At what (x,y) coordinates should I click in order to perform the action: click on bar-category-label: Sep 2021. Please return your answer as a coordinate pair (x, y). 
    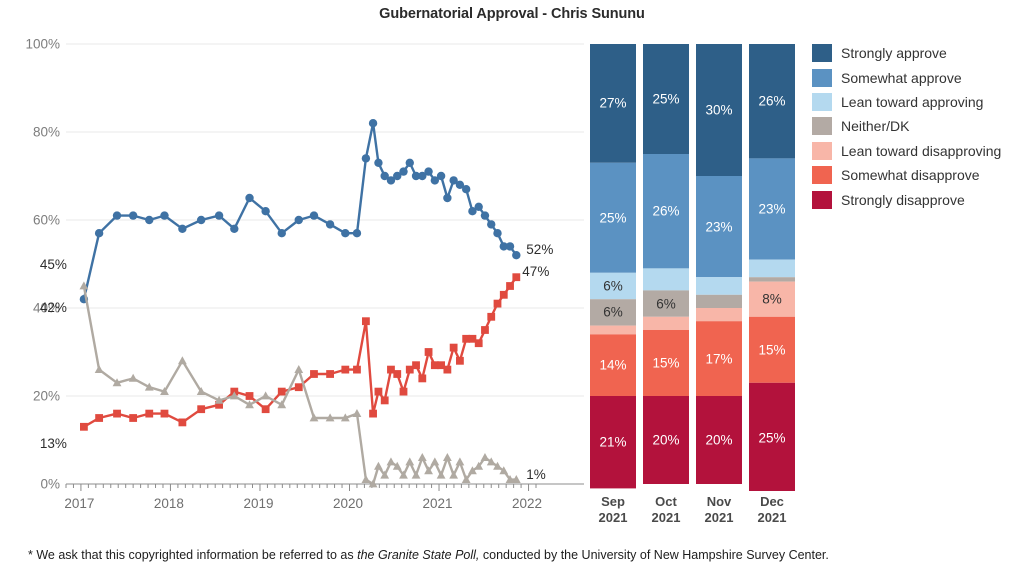
    Looking at the image, I should click on (613, 510).